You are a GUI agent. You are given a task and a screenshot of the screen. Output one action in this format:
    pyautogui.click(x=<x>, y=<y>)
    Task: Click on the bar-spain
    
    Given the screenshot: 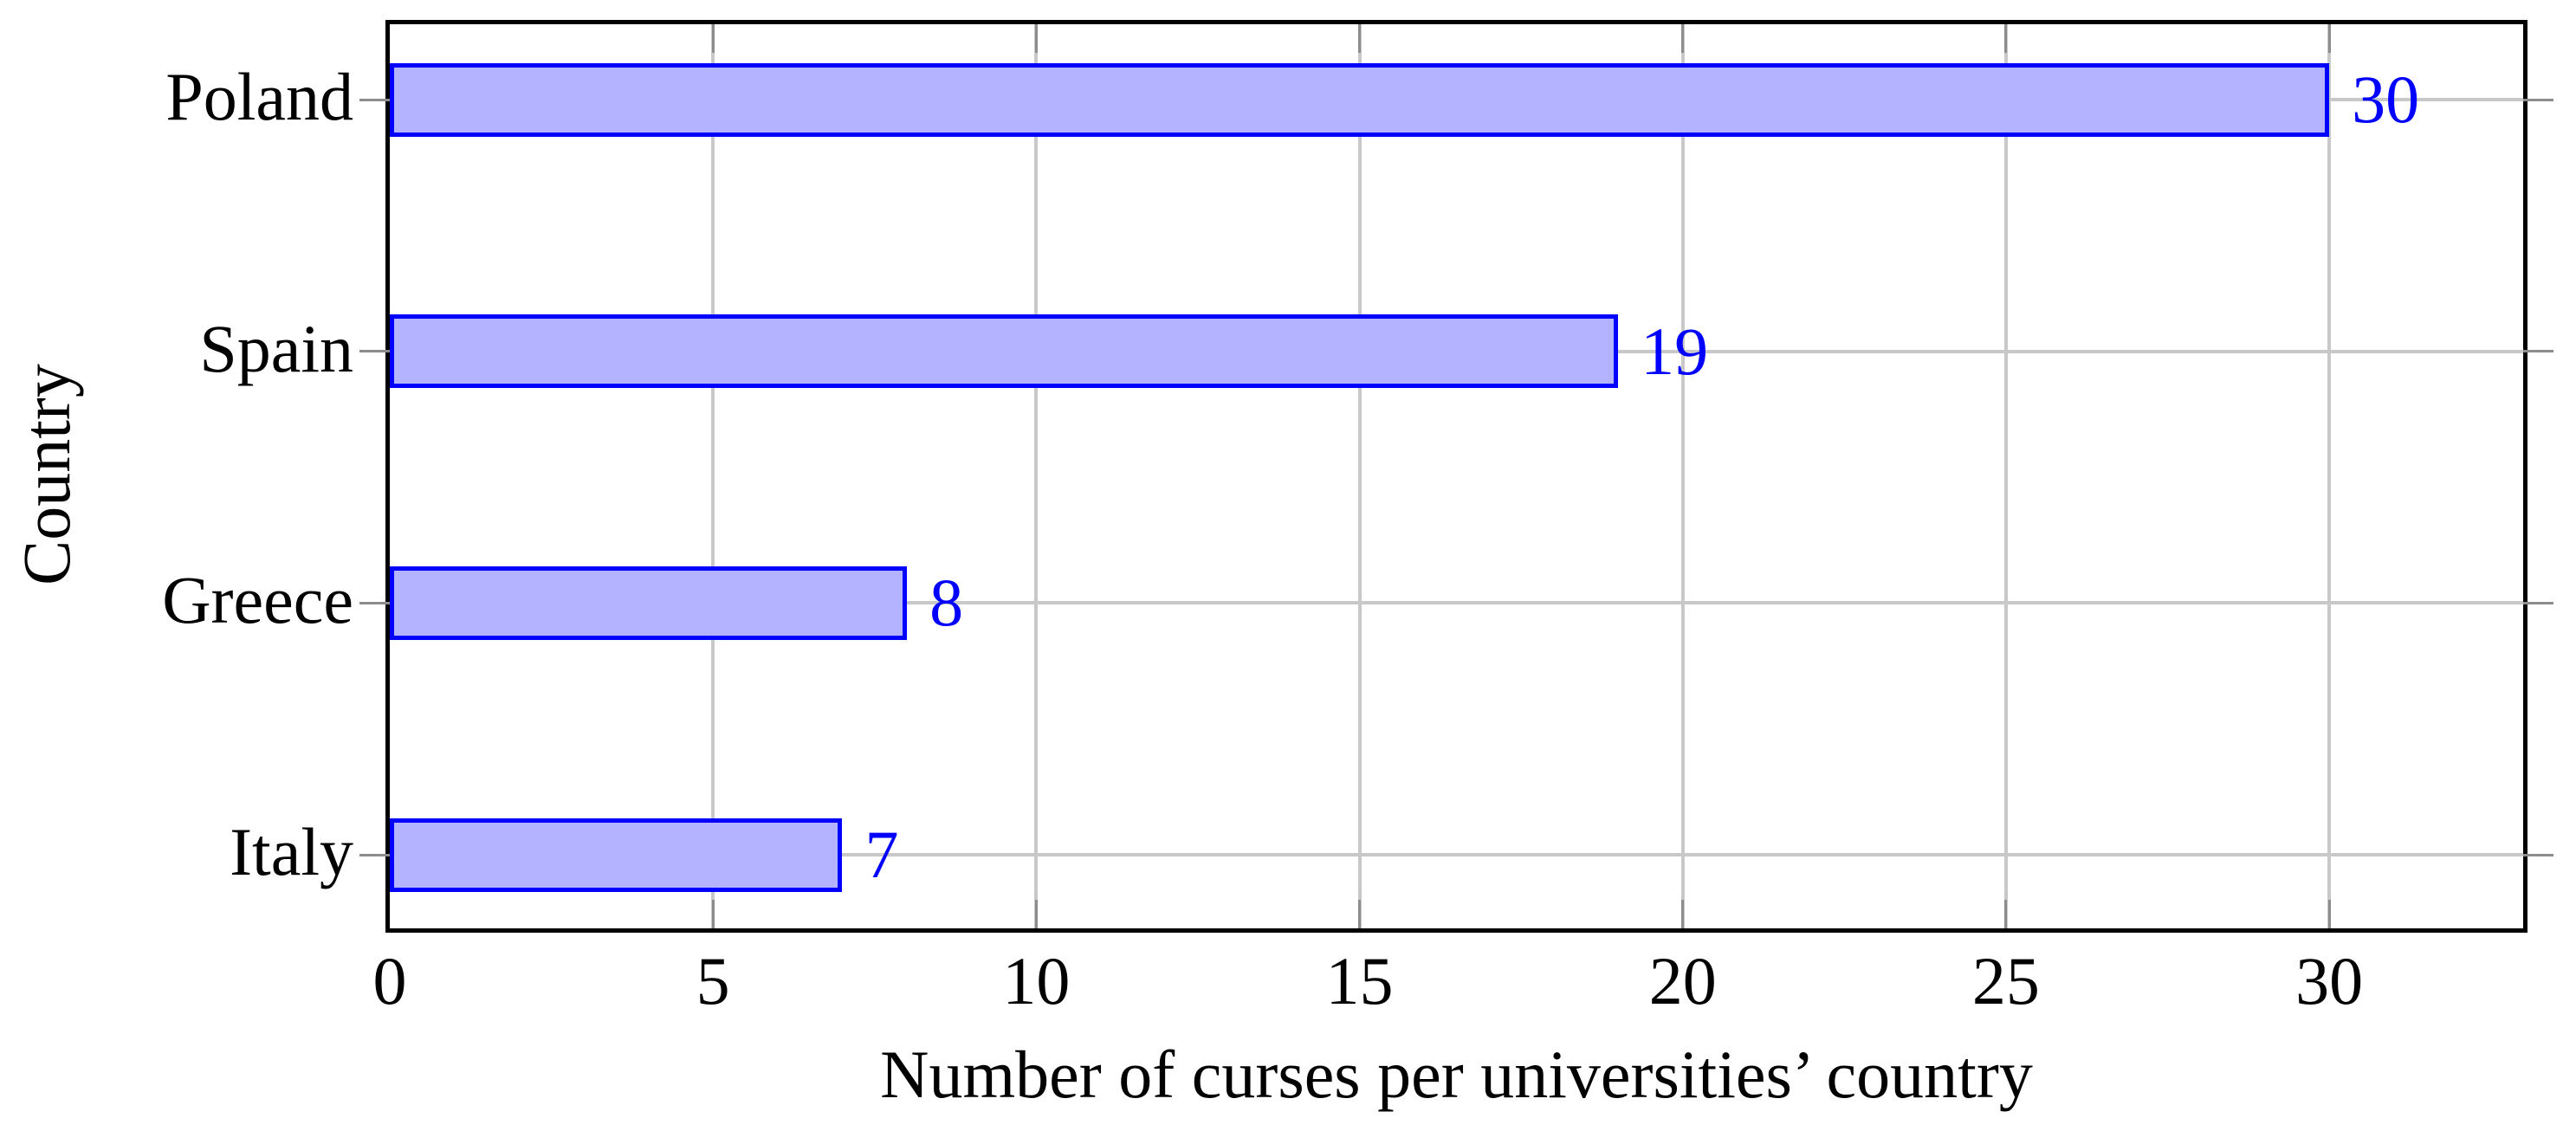 What is the action you would take?
    pyautogui.click(x=1004, y=351)
    